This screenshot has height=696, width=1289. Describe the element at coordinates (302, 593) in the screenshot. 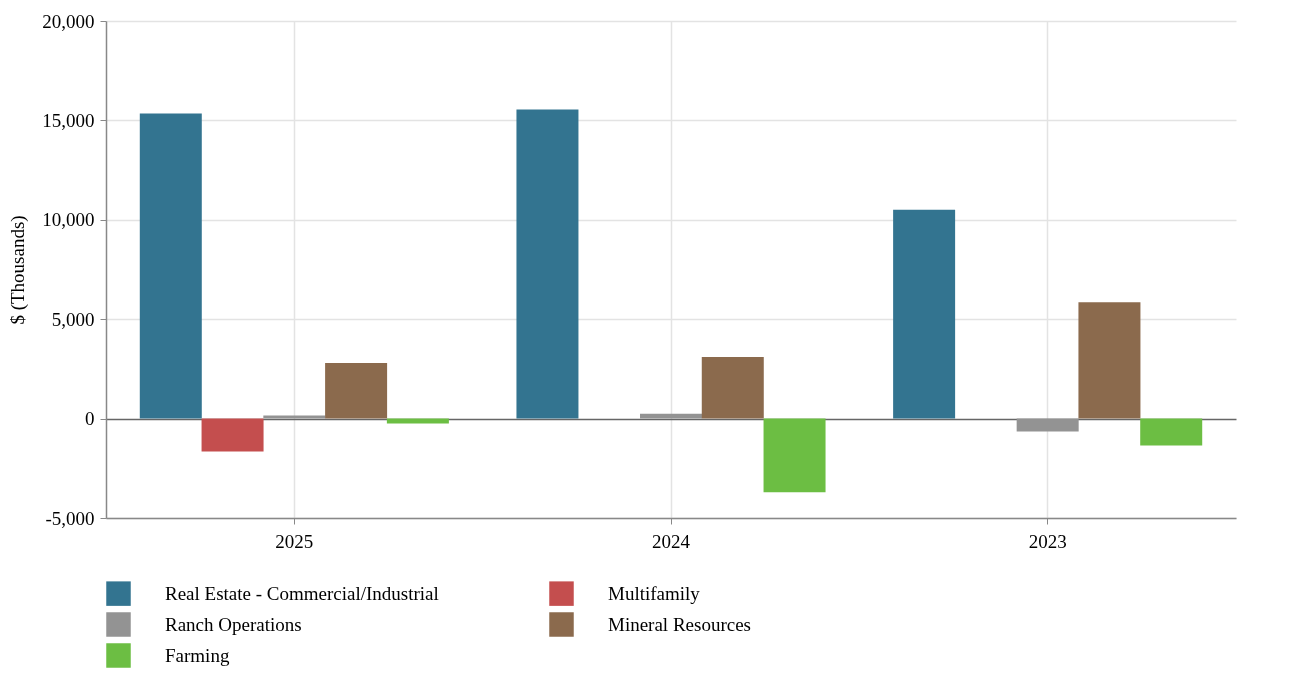

I see `legend-label: Real Estate - Commercial/Industrial` at that location.